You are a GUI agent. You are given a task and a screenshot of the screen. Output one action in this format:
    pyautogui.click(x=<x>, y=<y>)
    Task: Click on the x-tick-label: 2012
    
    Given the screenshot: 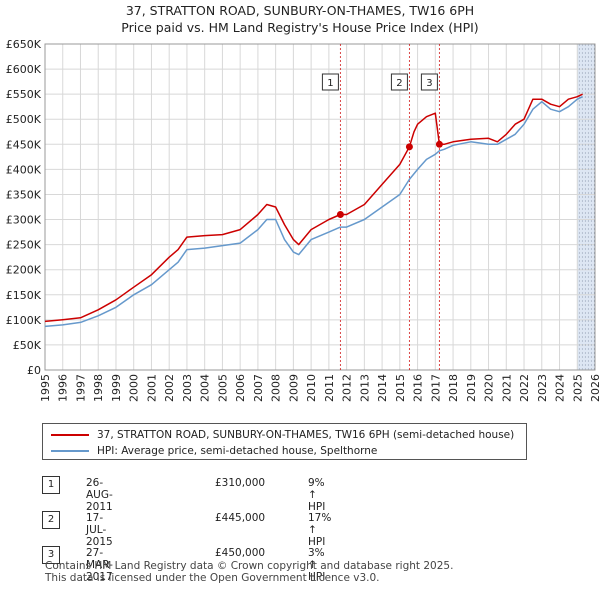 What is the action you would take?
    pyautogui.click(x=347, y=388)
    